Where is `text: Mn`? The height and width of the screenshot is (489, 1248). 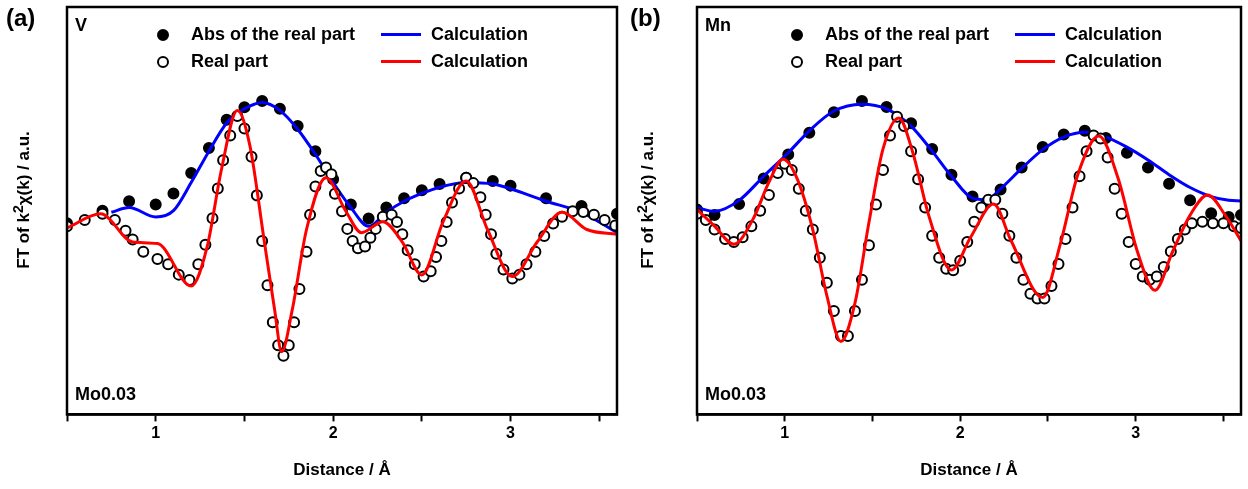 text: Mn is located at coordinates (718, 24).